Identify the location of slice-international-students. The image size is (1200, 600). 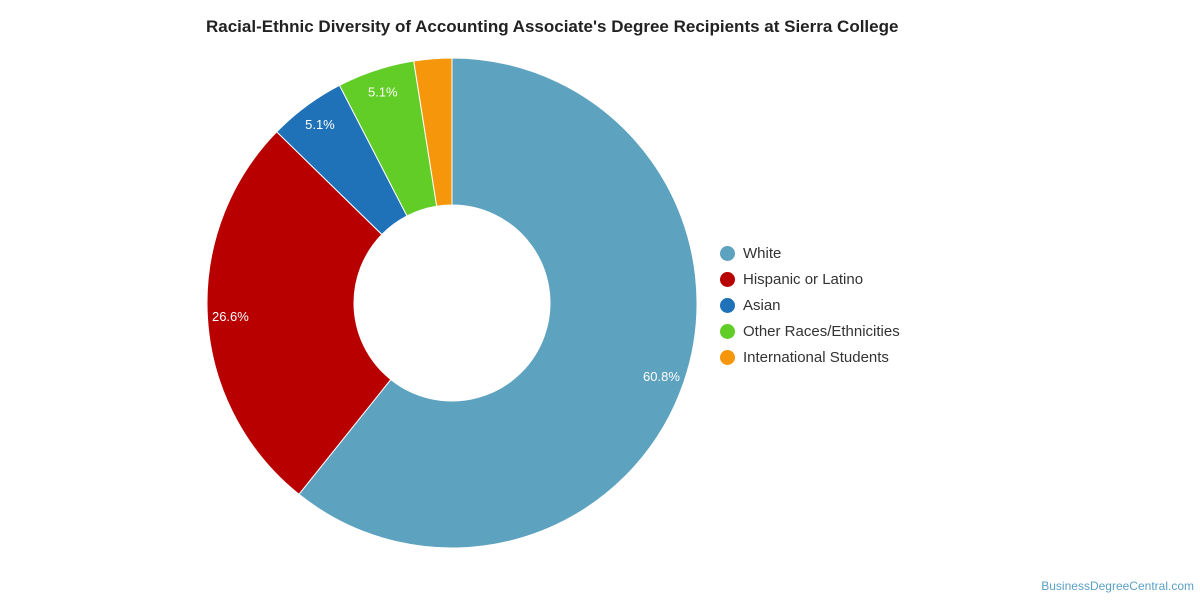
(433, 132).